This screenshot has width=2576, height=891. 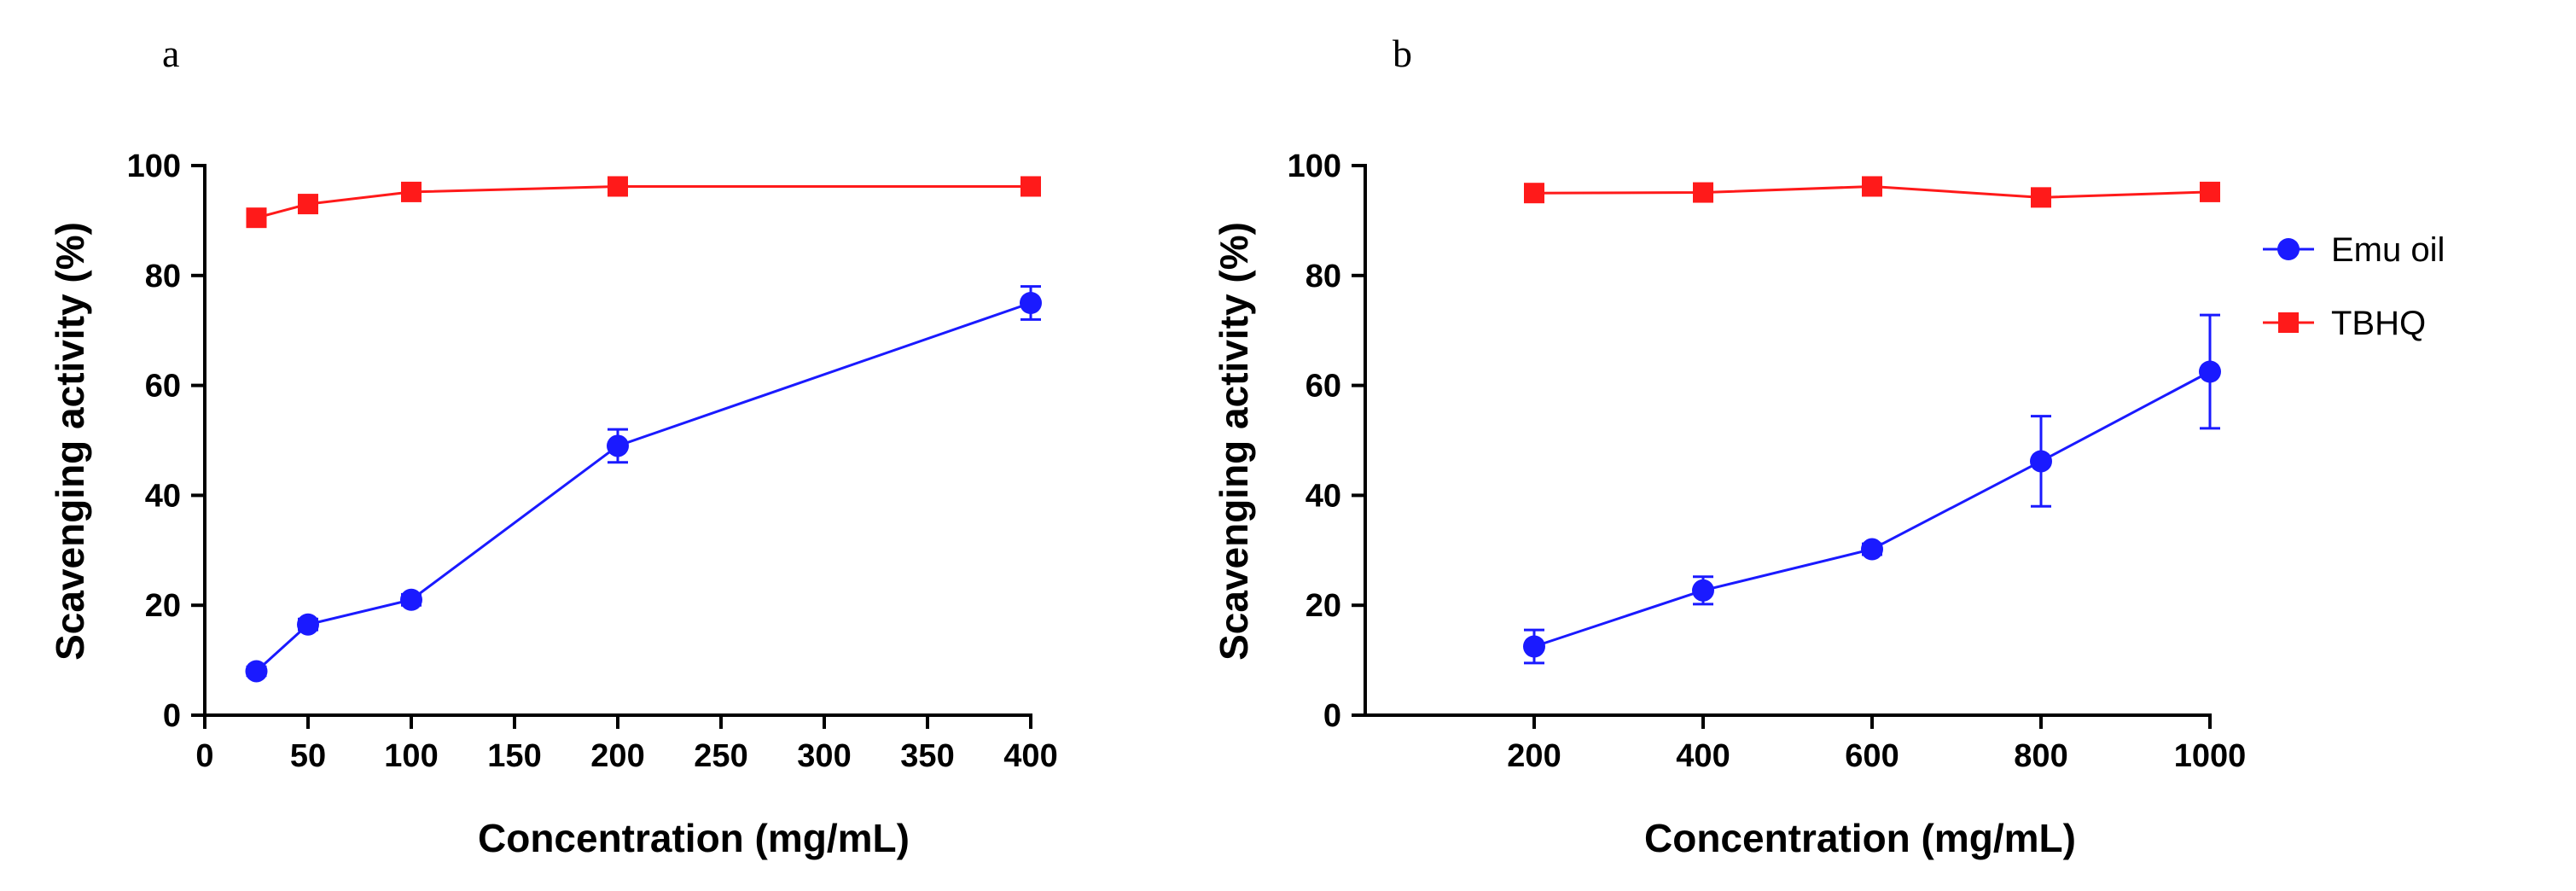 I want to click on panel-b-emu-oil-line, so click(x=1872, y=509).